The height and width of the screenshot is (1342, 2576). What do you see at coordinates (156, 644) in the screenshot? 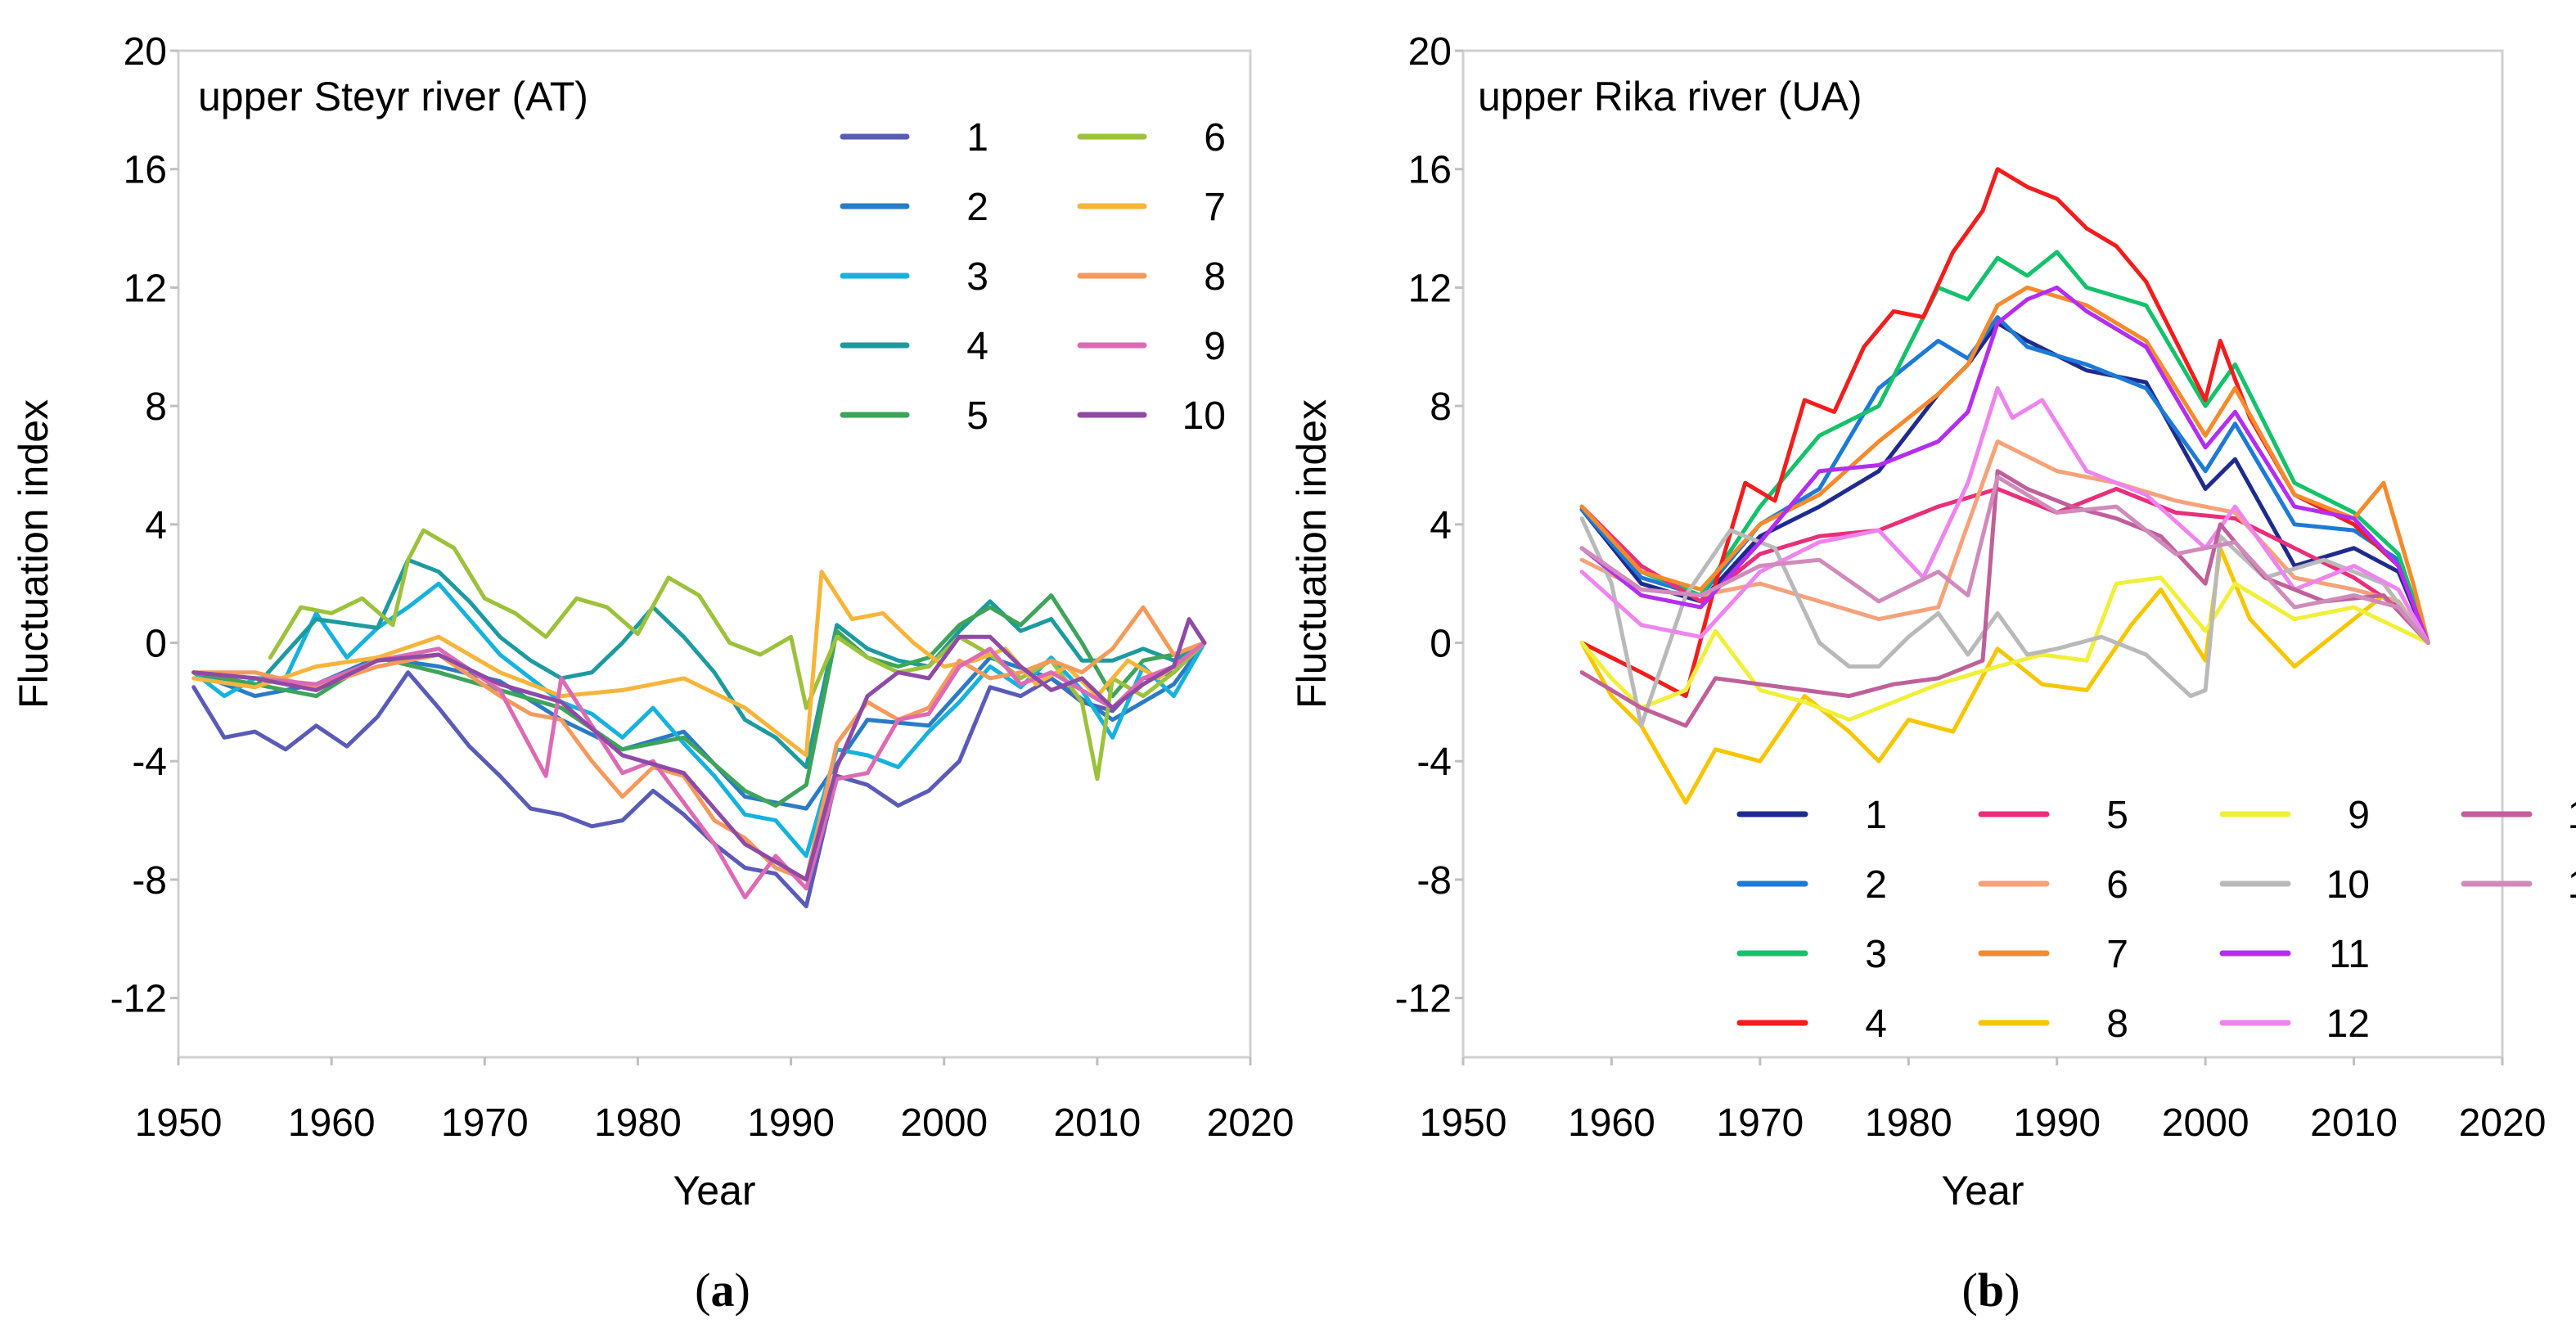
I see `panel-a-y-tick-label: 0` at bounding box center [156, 644].